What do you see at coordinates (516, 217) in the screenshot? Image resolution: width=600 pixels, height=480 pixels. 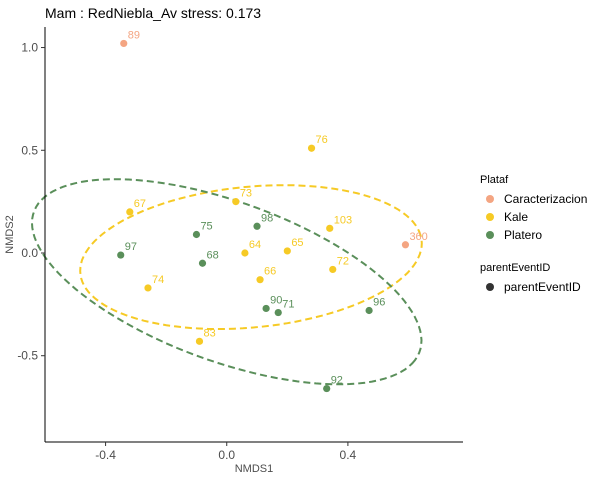 I see `legend-label: Kale` at bounding box center [516, 217].